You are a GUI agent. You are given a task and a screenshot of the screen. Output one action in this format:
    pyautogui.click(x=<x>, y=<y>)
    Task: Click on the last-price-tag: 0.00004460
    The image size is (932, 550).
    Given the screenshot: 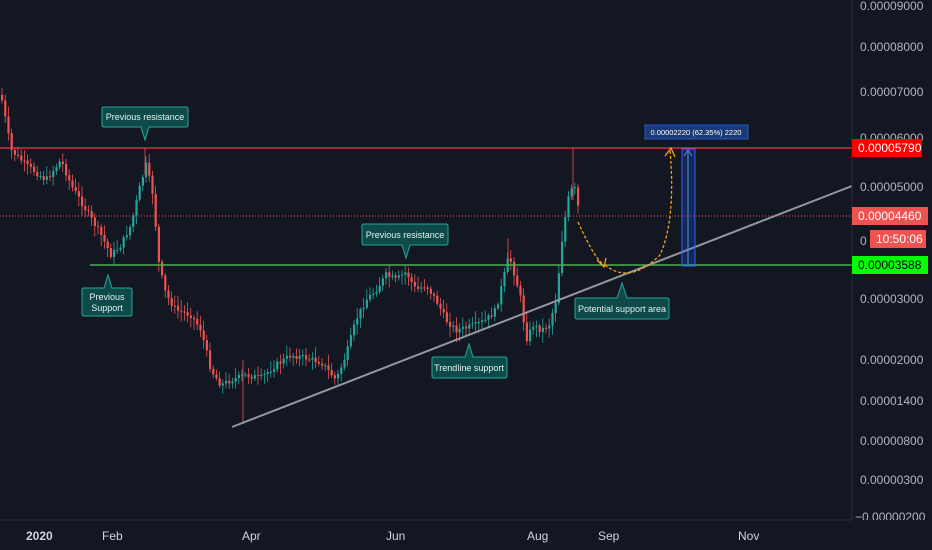 What is the action you would take?
    pyautogui.click(x=890, y=216)
    